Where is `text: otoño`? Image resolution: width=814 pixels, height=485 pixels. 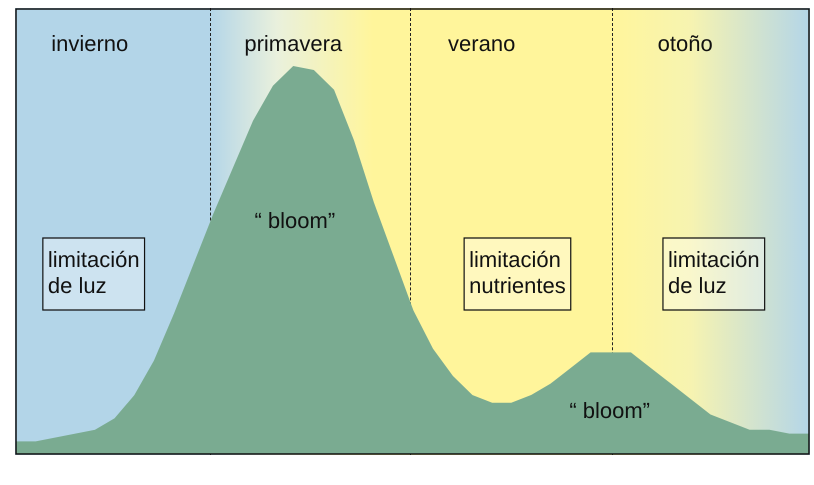 text: otoño is located at coordinates (685, 43).